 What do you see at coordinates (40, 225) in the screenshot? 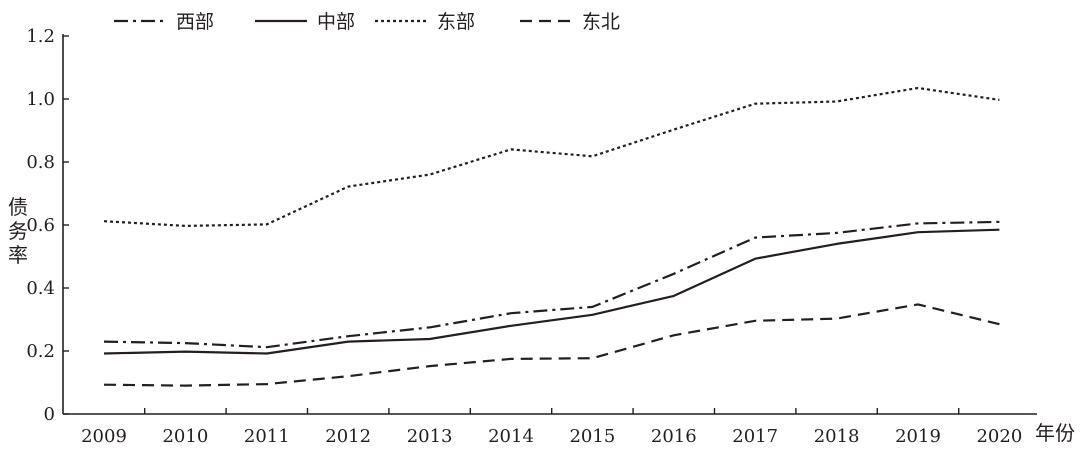
I see `y-tick-label: 0.6` at bounding box center [40, 225].